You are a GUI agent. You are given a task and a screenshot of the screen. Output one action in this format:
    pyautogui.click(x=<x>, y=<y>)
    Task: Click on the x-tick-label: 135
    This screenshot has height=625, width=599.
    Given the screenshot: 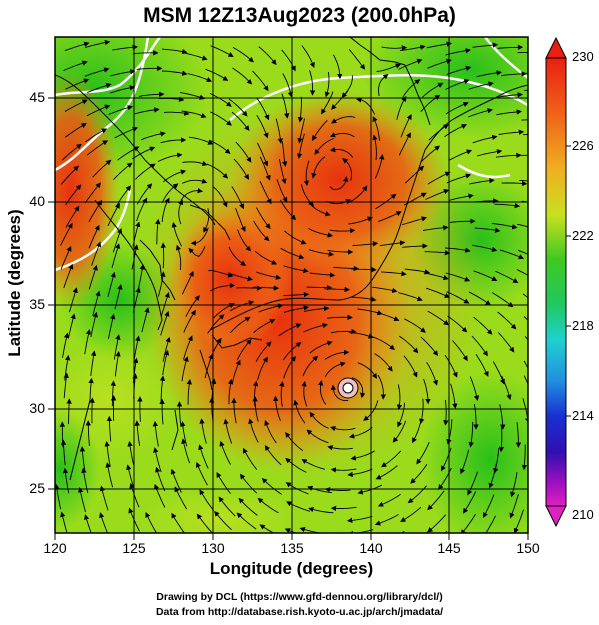 What is the action you would take?
    pyautogui.click(x=292, y=548)
    